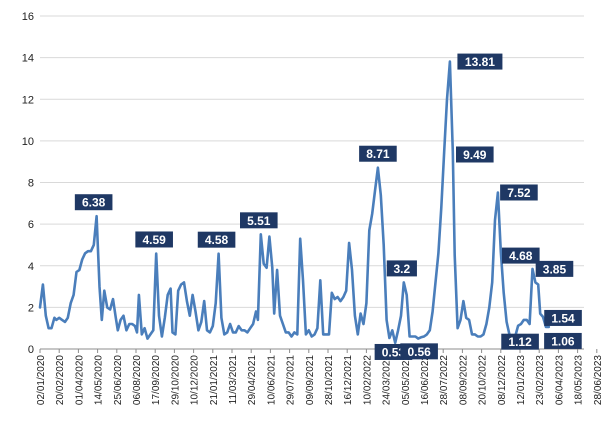 The image size is (609, 431). I want to click on data-label: 4.59, so click(154, 240).